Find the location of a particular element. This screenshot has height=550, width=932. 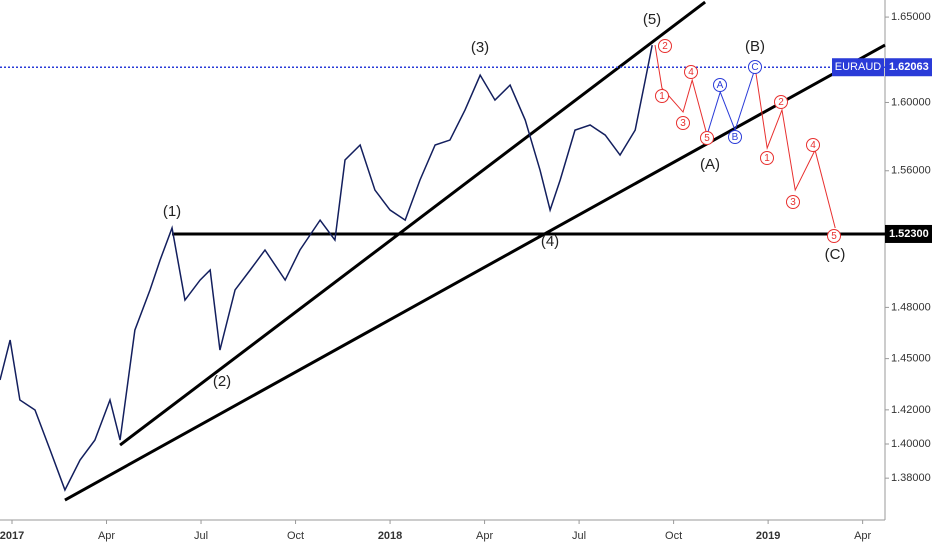

wave-circle-label: A is located at coordinates (720, 85).